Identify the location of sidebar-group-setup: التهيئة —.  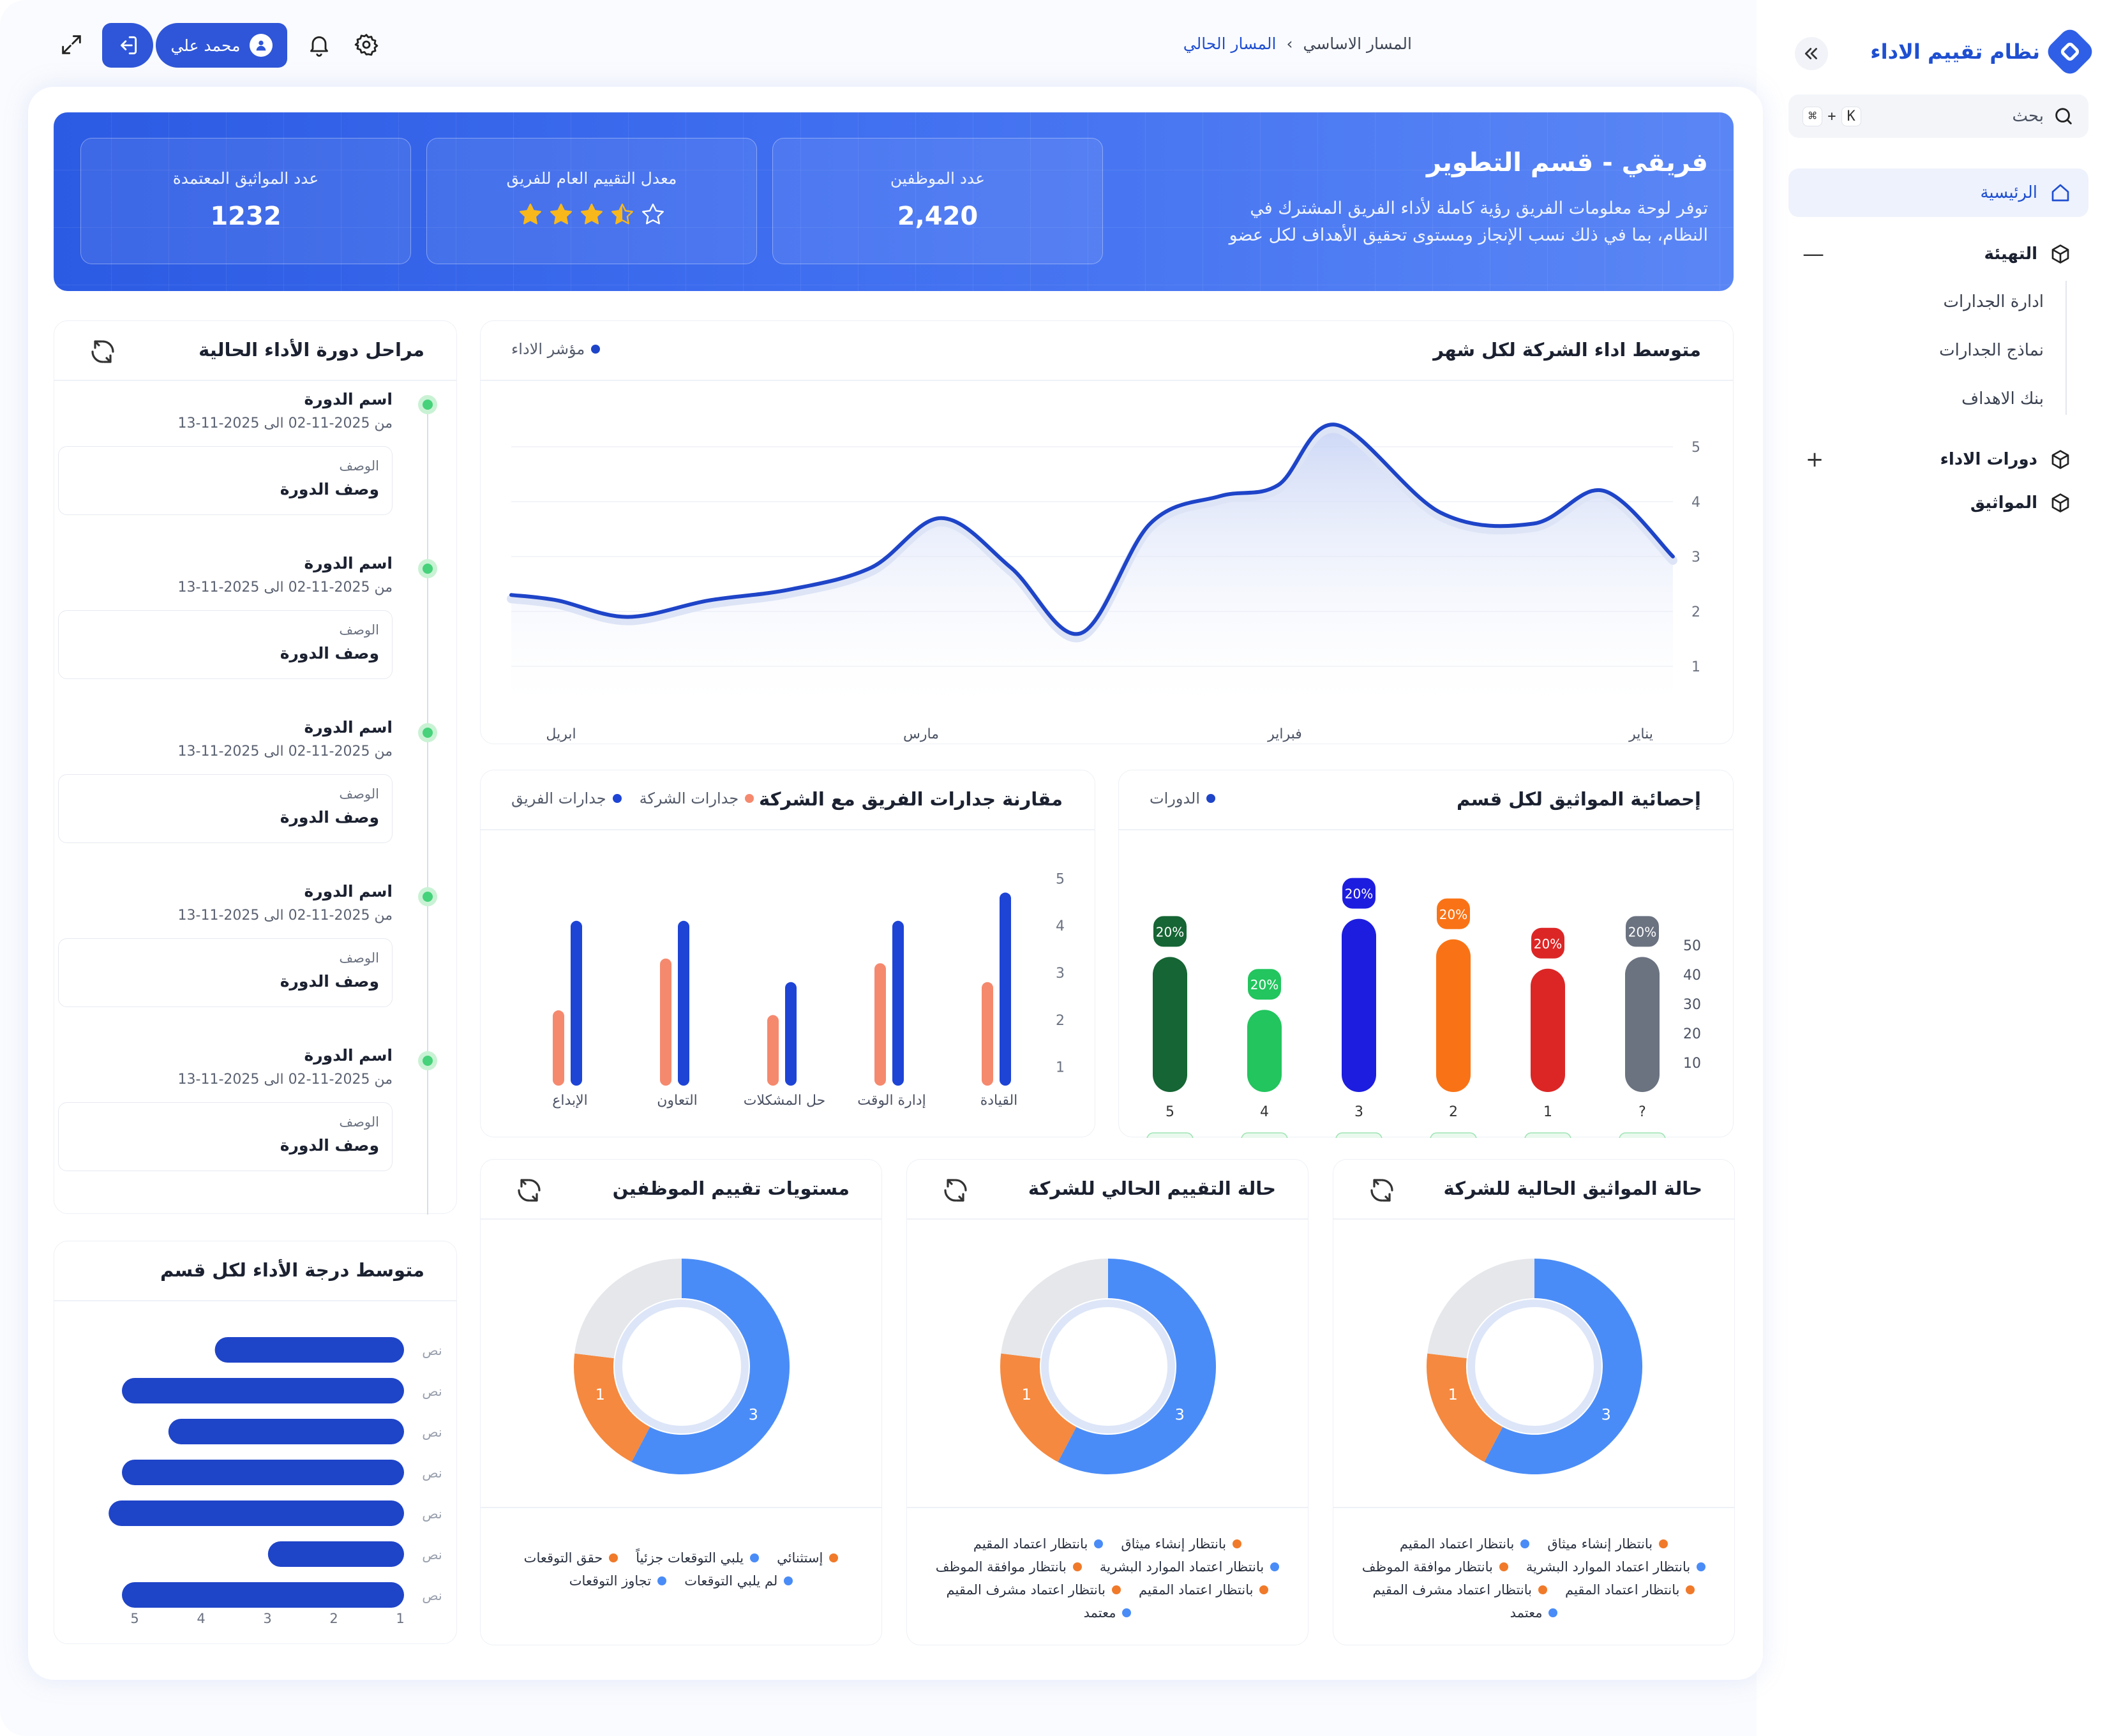
(1938, 254).